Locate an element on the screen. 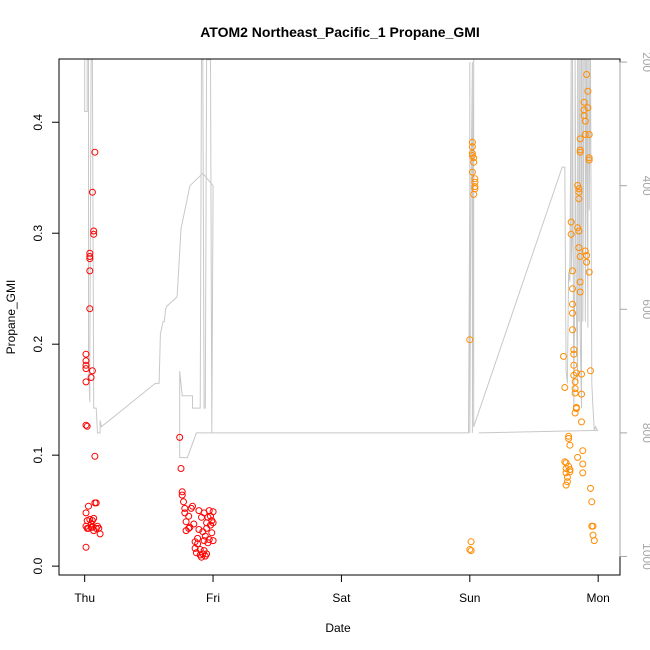  y-axis-label: Propane_GMI is located at coordinates (11, 317).